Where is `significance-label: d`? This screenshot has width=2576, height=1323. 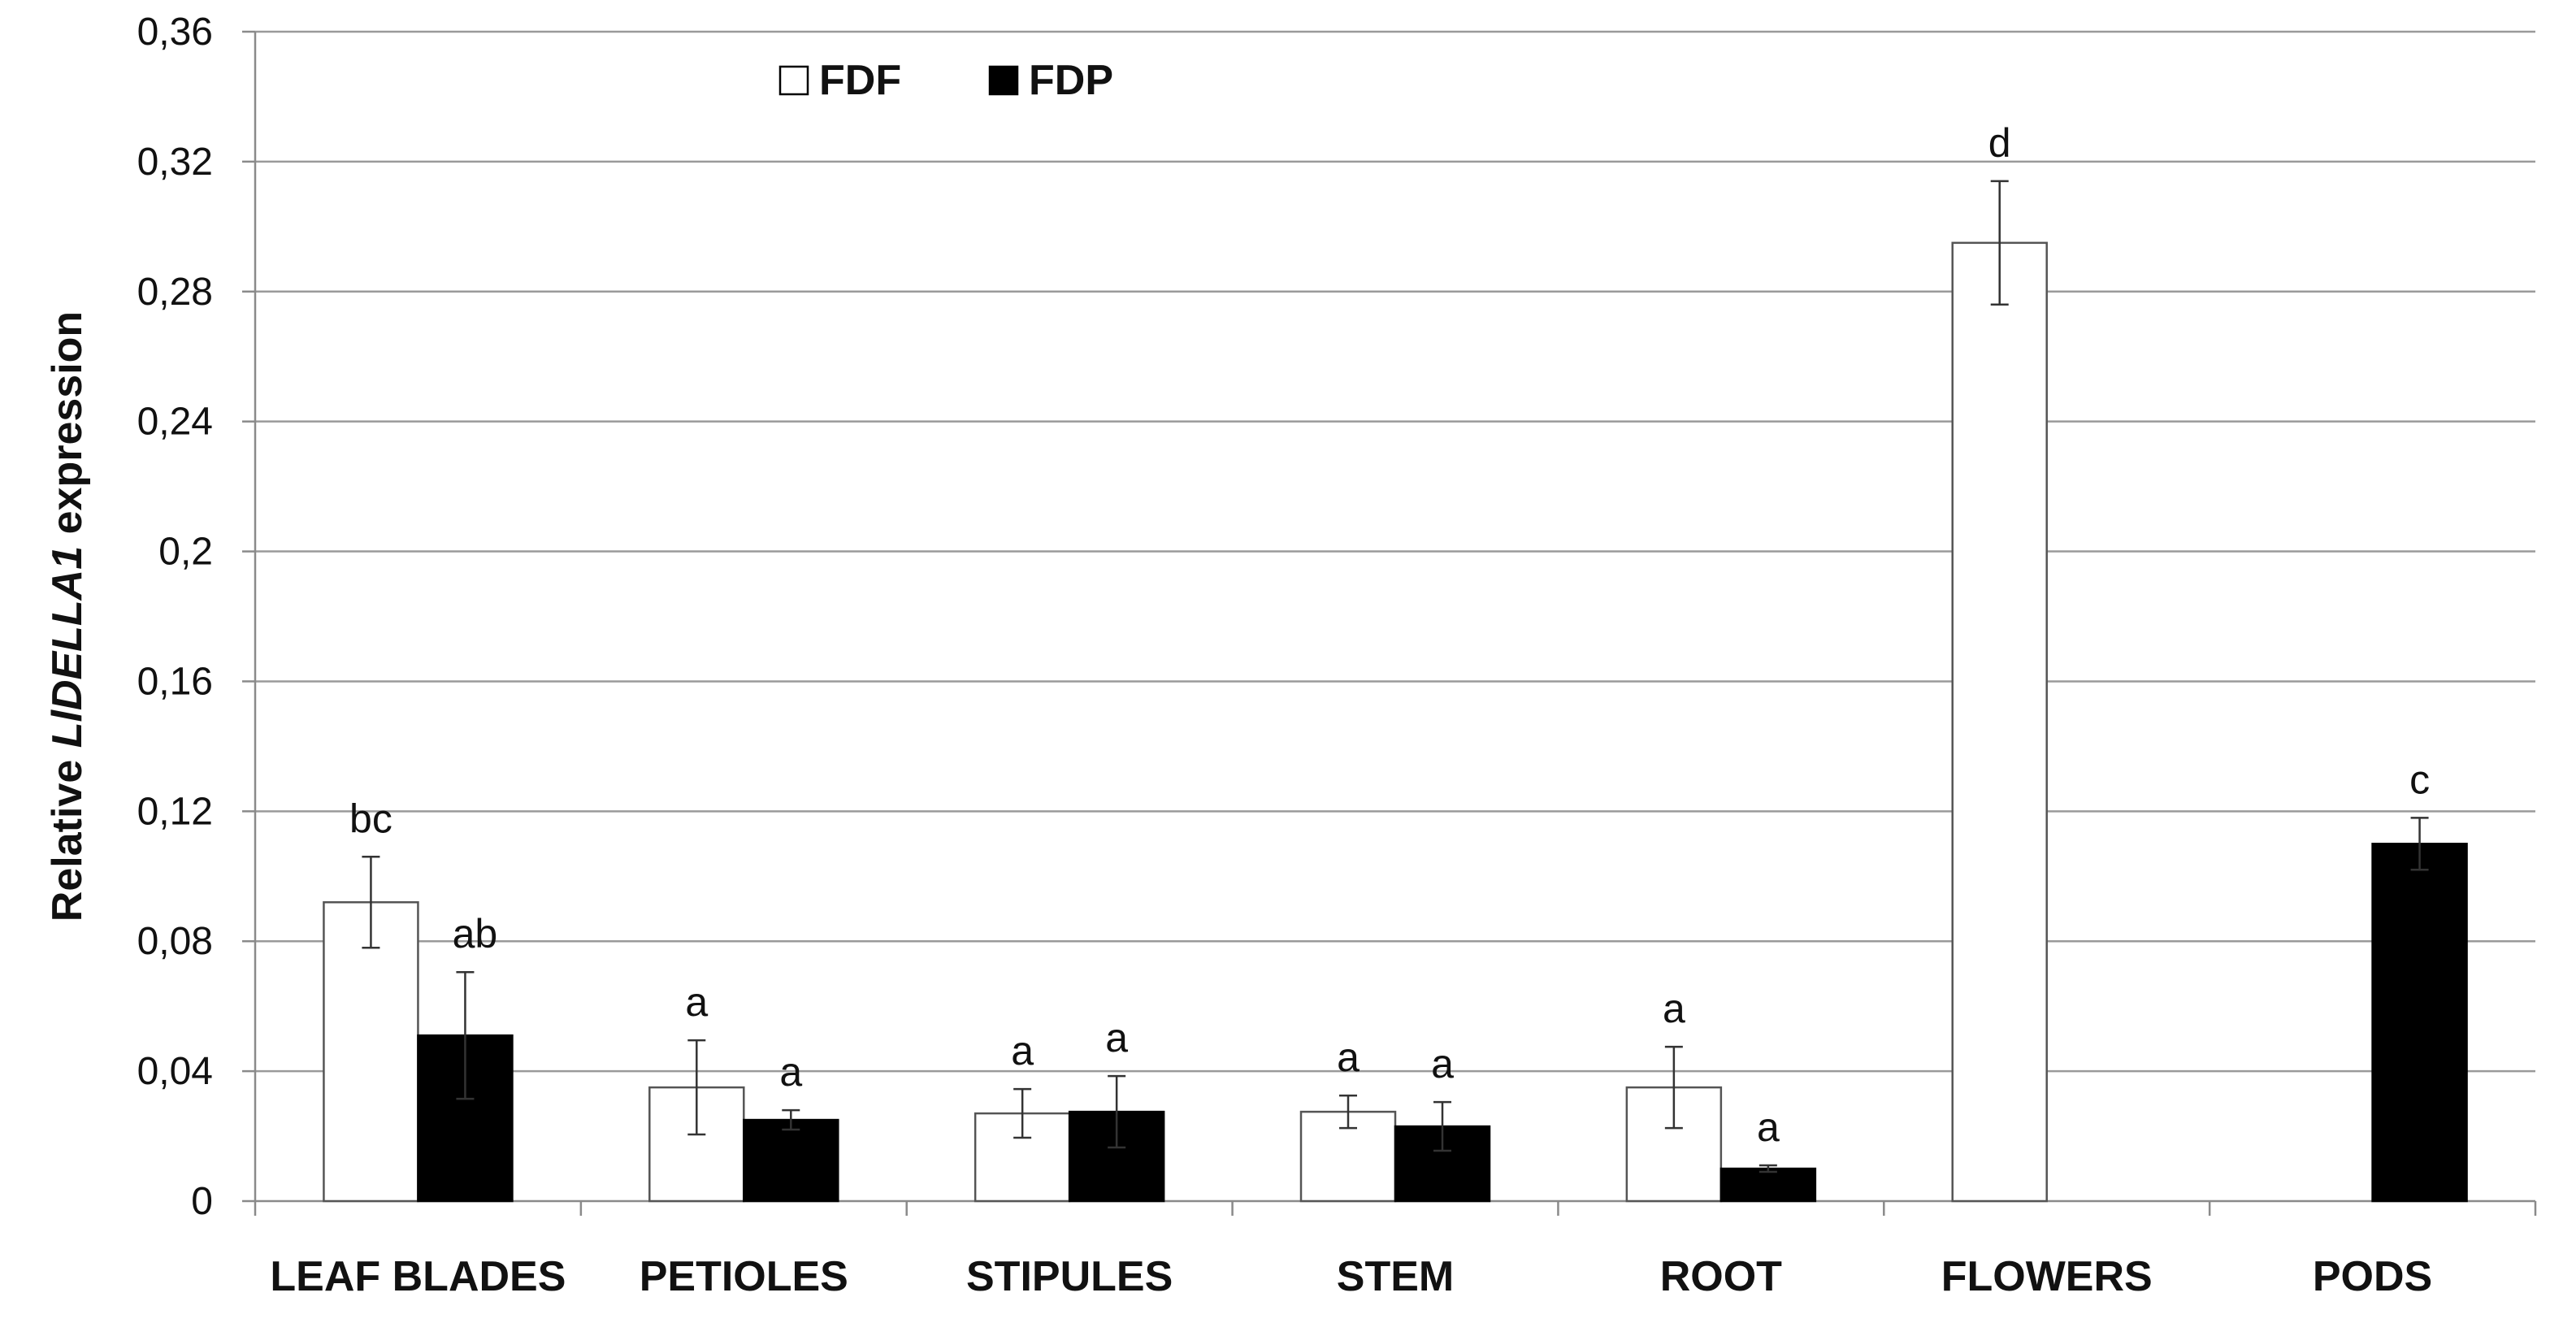 significance-label: d is located at coordinates (1999, 143).